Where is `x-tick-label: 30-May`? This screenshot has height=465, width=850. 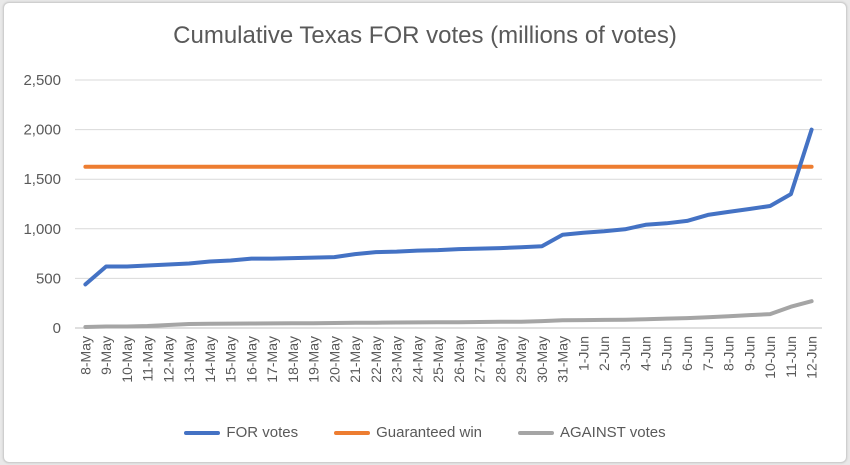
x-tick-label: 30-May is located at coordinates (542, 359).